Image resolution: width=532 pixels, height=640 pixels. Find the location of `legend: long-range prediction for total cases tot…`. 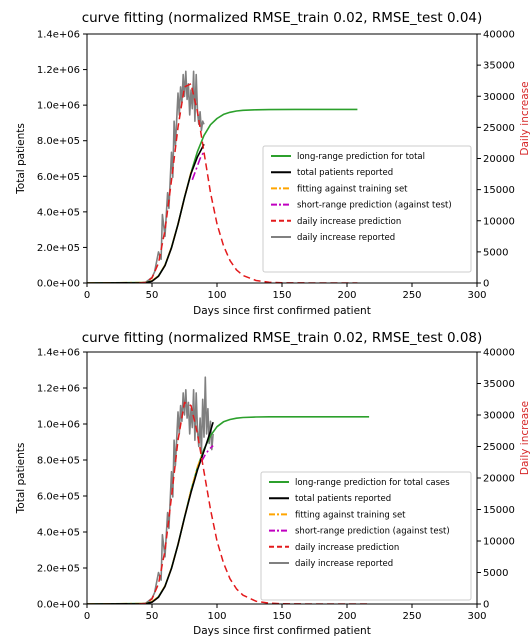

legend: long-range prediction for total cases tot… is located at coordinates (366, 536).